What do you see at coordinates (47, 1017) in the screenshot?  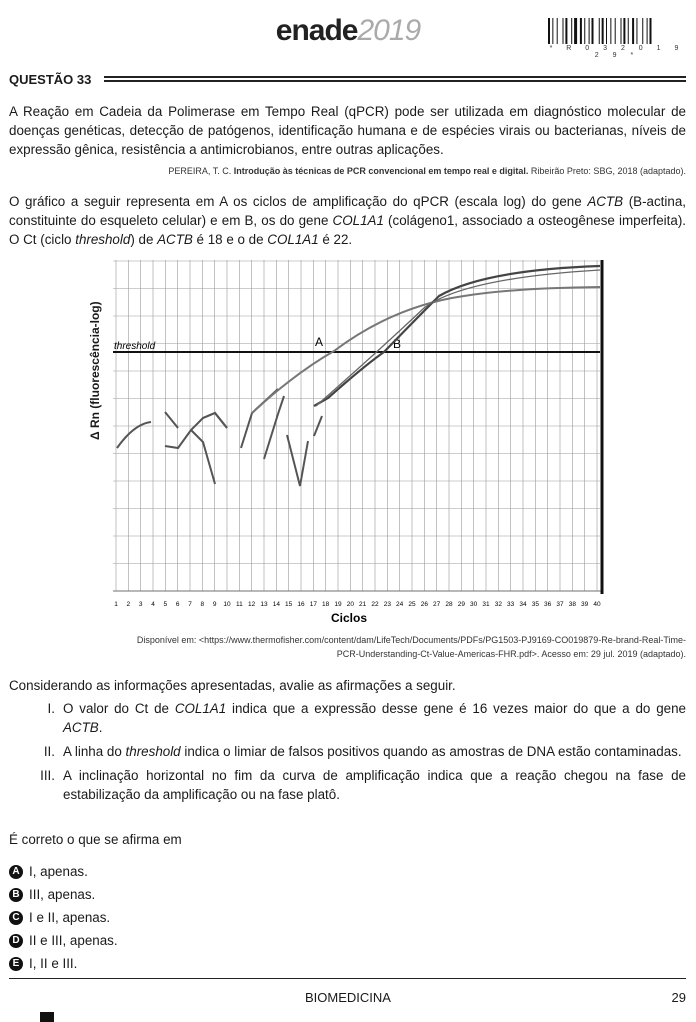 I see `page-marker` at bounding box center [47, 1017].